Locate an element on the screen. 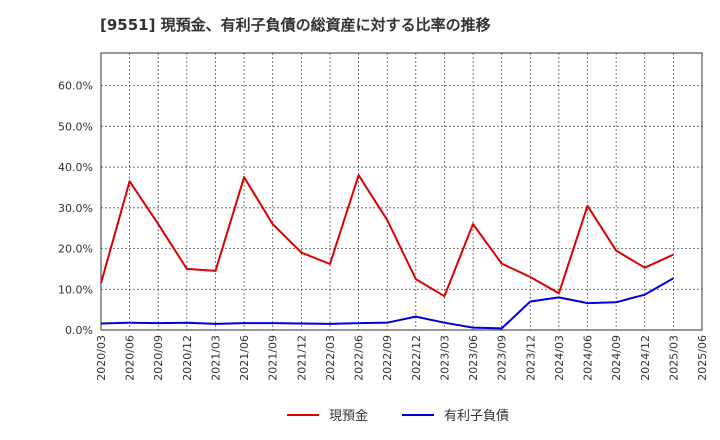 The height and width of the screenshot is (440, 720). x-tick-label: 2022/12 is located at coordinates (416, 358).